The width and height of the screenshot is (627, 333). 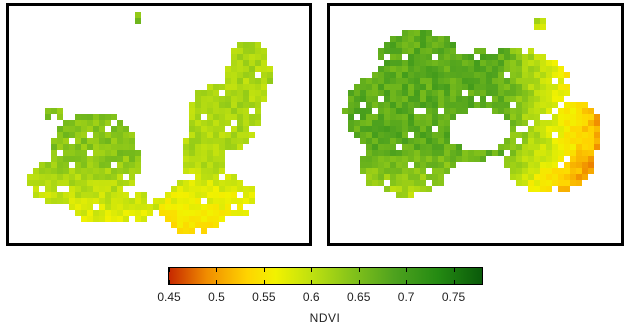 What do you see at coordinates (359, 297) in the screenshot?
I see `colorbar-tick-label: 0.65` at bounding box center [359, 297].